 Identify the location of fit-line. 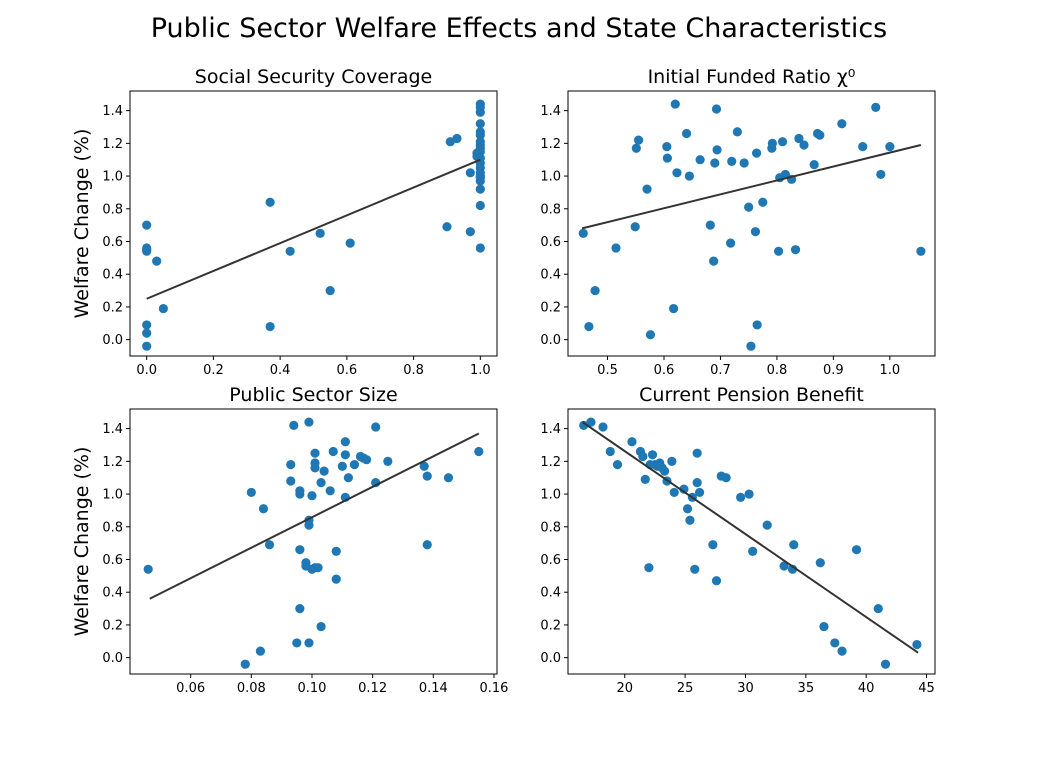
(314, 516).